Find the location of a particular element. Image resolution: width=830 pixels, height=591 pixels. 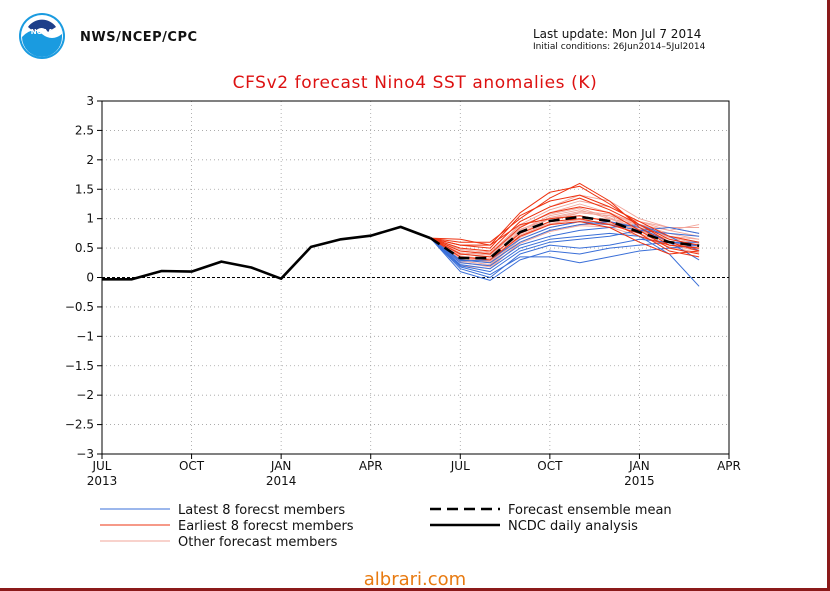

y-tick-label: 1 is located at coordinates (90, 219).